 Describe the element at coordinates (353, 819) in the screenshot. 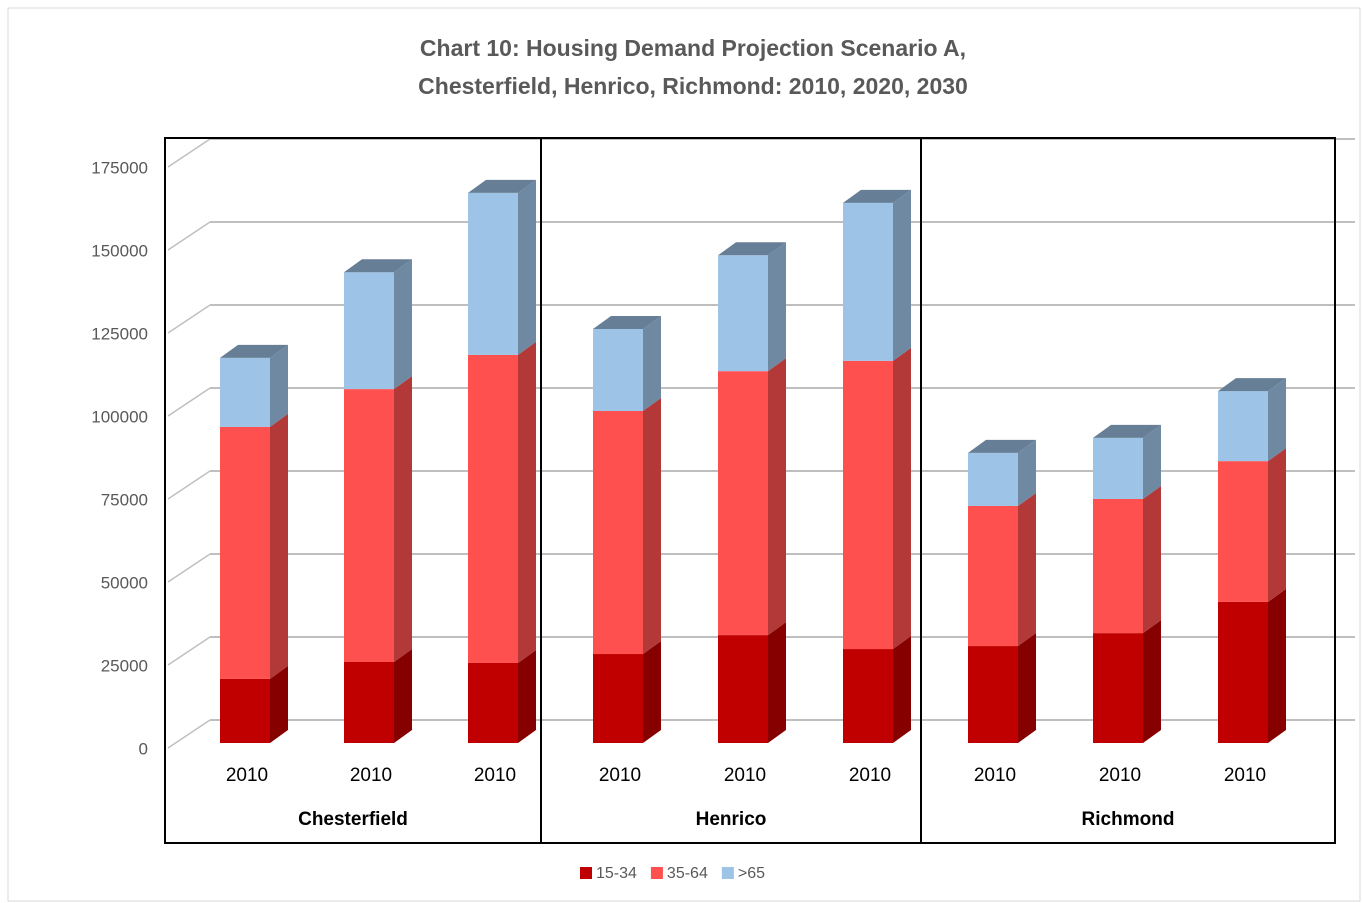

I see `group-label: Chesterfield` at that location.